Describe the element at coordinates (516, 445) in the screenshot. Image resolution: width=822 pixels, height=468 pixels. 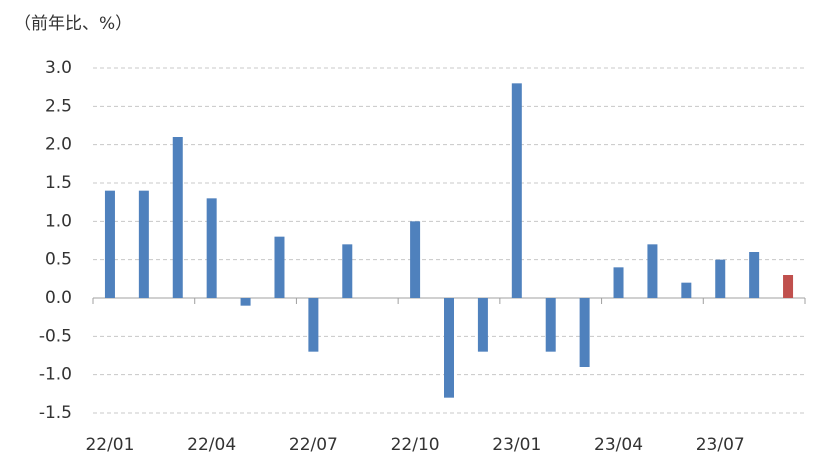
I see `x-tick-label: 23/01` at that location.